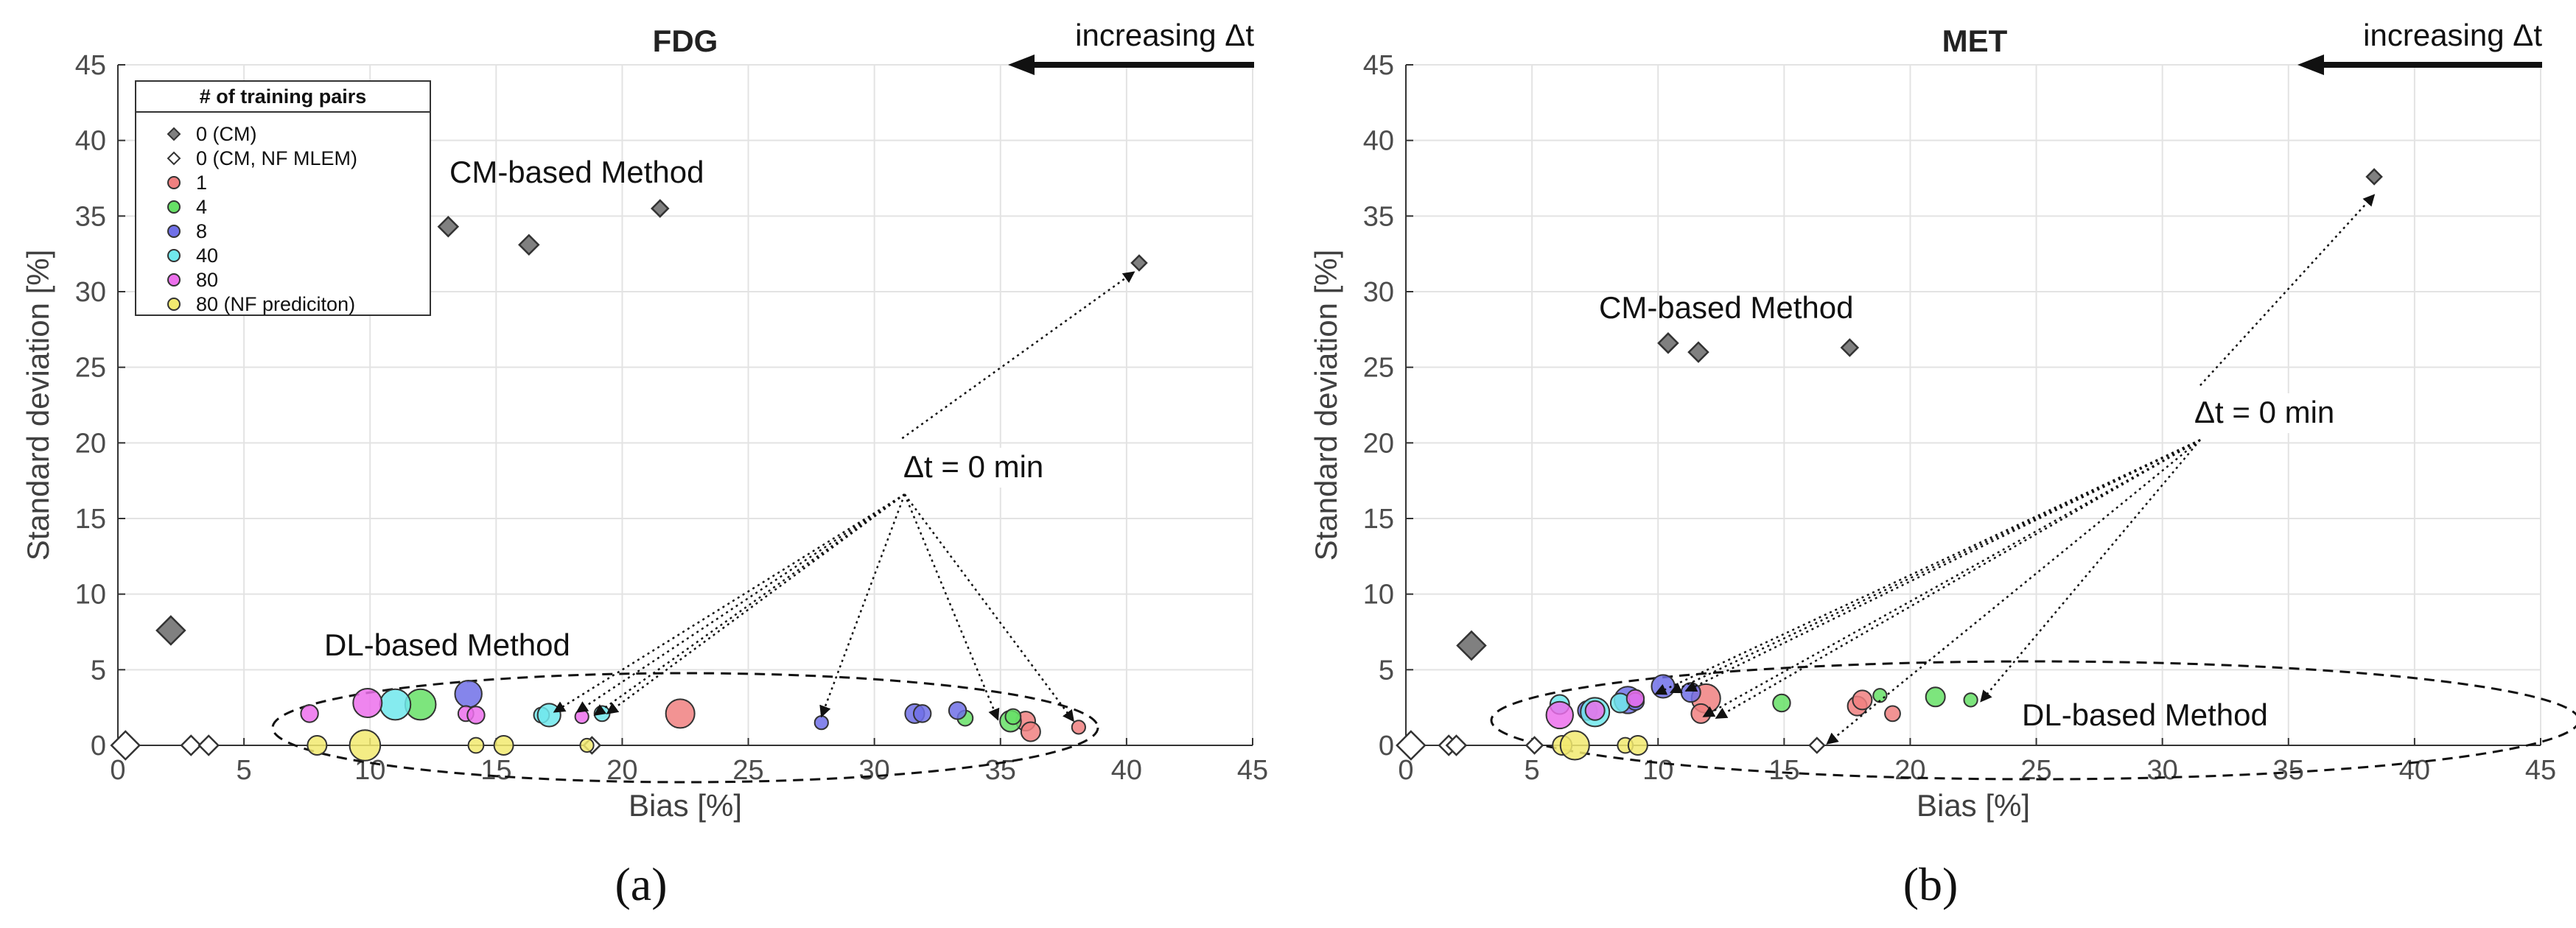 This screenshot has width=2576, height=928. What do you see at coordinates (1378, 369) in the screenshot?
I see `y-tick-label: 25` at bounding box center [1378, 369].